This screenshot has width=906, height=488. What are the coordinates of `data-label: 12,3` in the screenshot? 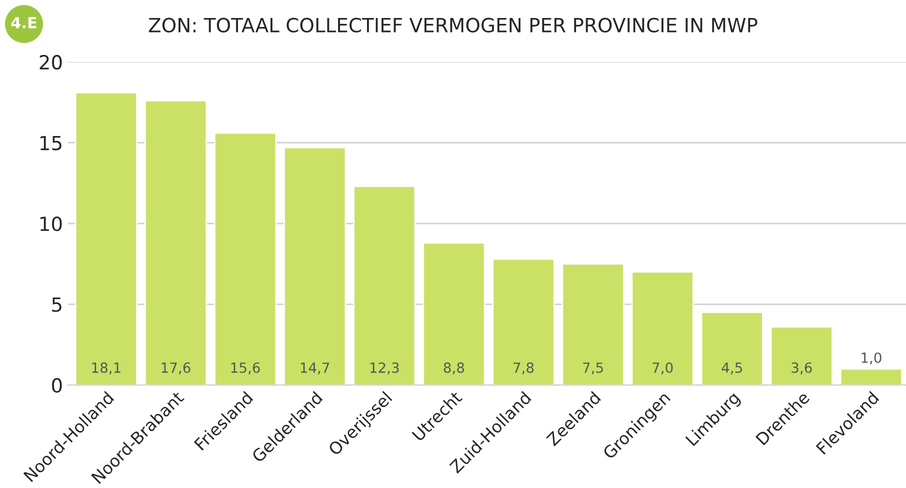 It's located at (384, 368).